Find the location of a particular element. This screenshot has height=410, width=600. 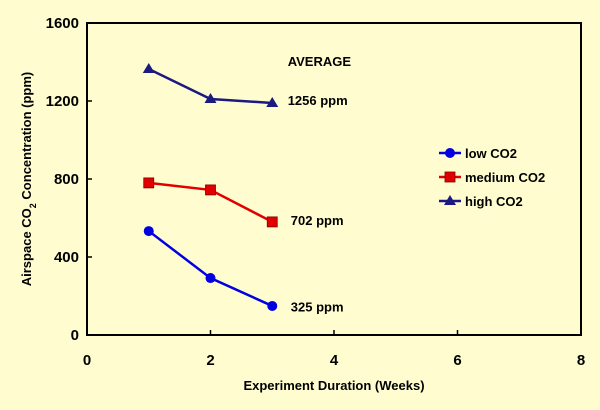

y-tick-label: 400 is located at coordinates (66, 257).